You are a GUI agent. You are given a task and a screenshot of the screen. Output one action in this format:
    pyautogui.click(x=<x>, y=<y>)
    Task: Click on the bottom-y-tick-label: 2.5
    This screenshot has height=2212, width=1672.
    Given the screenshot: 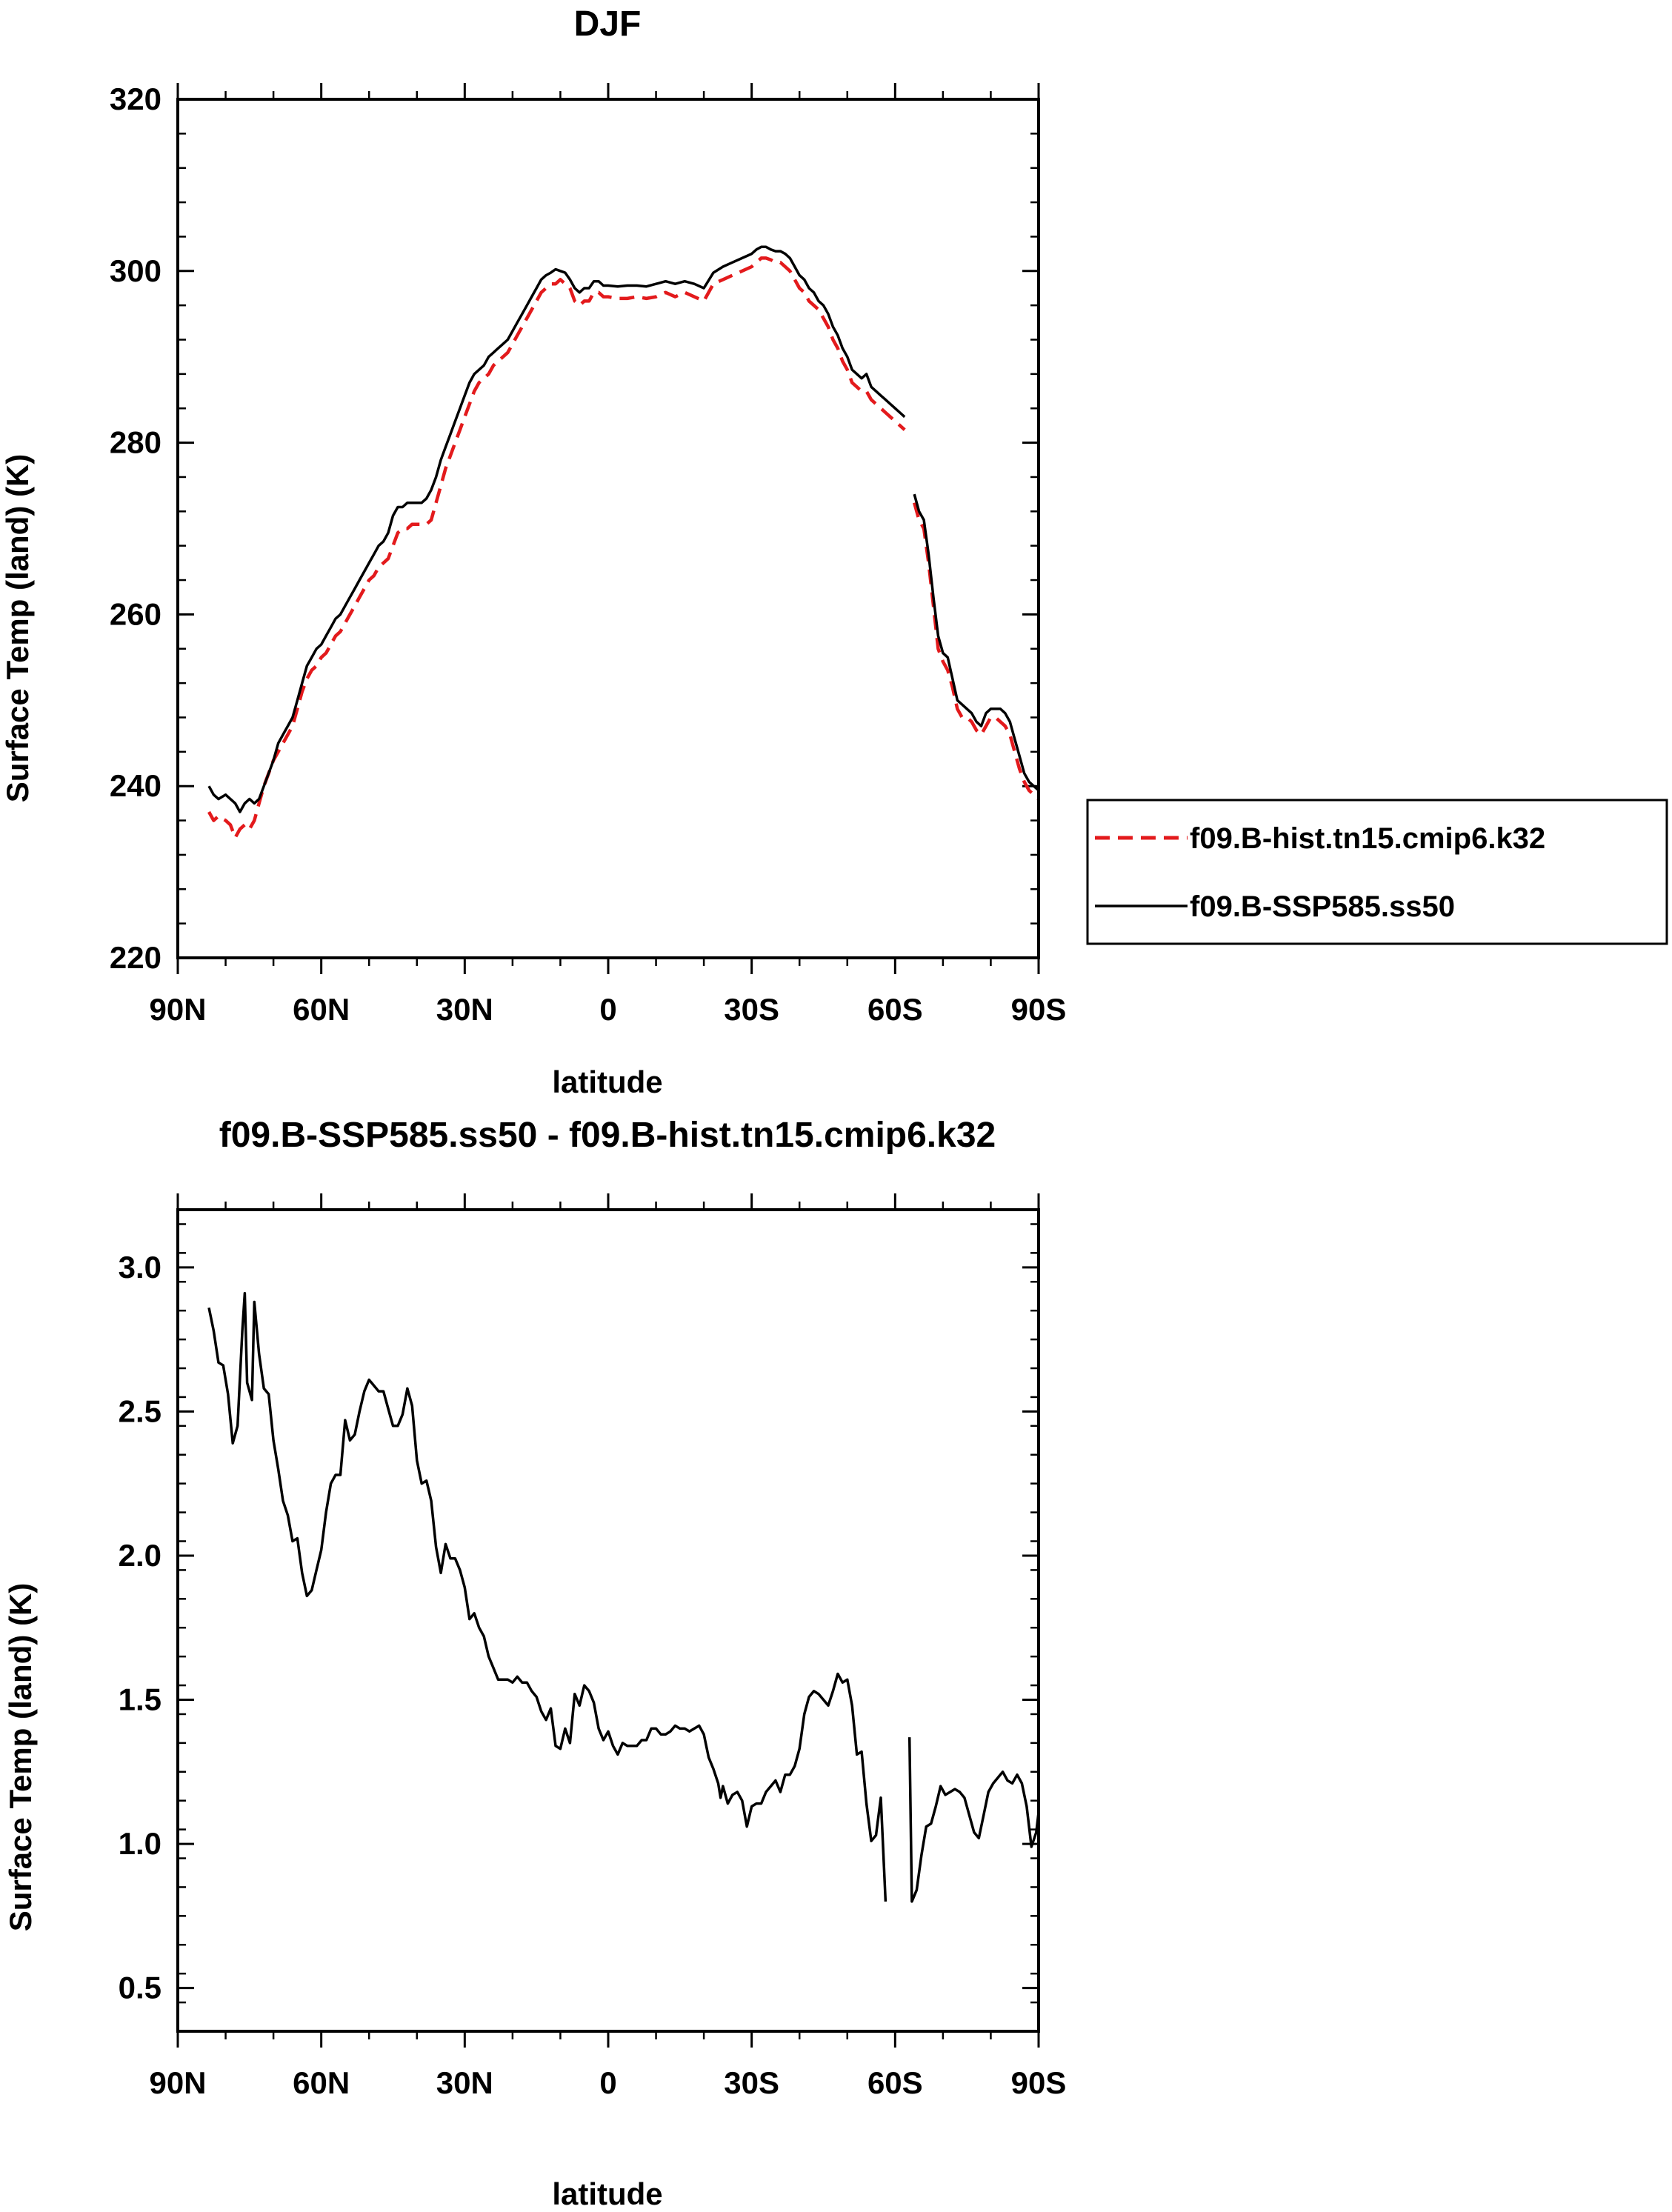 What is the action you would take?
    pyautogui.click(x=140, y=1410)
    